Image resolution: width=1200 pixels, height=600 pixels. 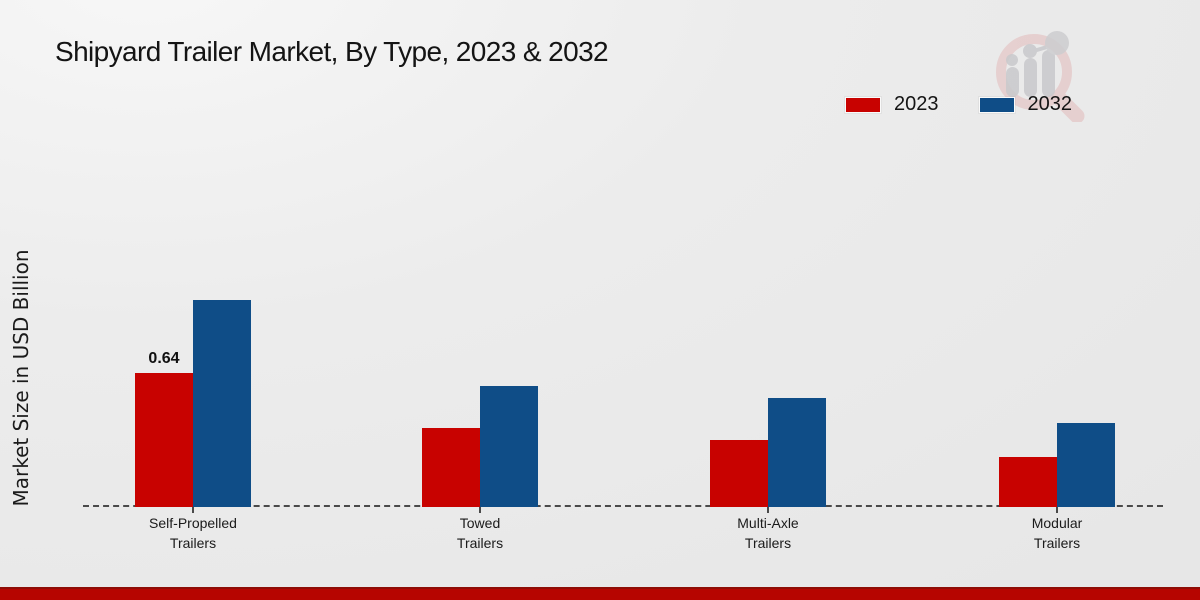 I want to click on bar-2032-cat2, so click(x=797, y=452).